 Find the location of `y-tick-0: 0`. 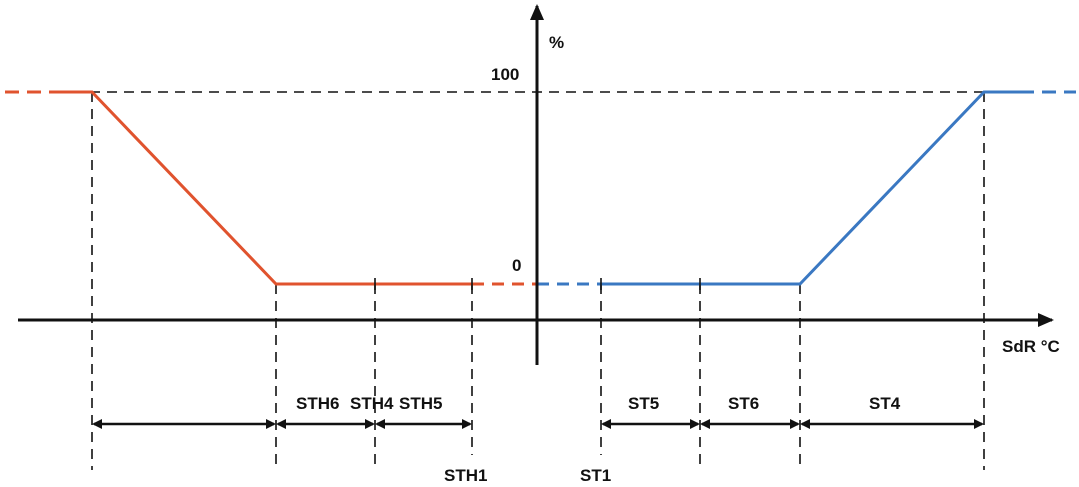

y-tick-0: 0 is located at coordinates (516, 265).